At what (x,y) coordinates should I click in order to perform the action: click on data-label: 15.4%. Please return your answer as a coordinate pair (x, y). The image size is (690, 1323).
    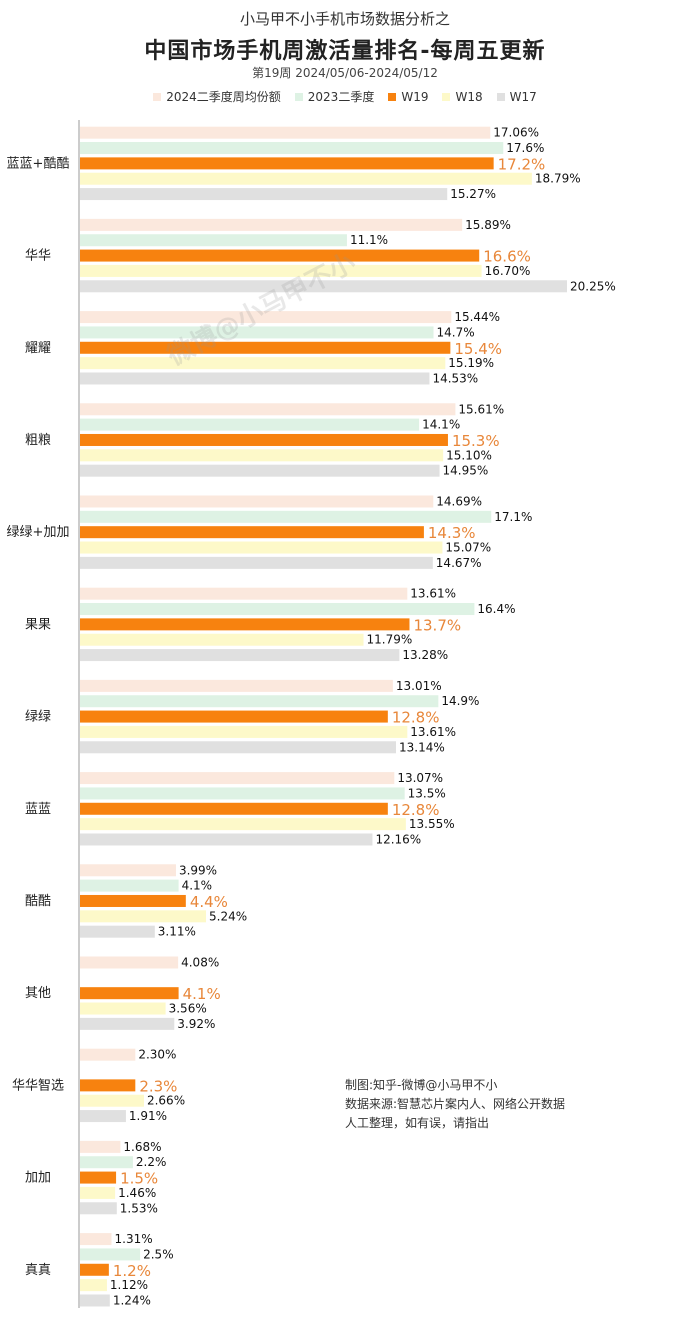
    Looking at the image, I should click on (478, 349).